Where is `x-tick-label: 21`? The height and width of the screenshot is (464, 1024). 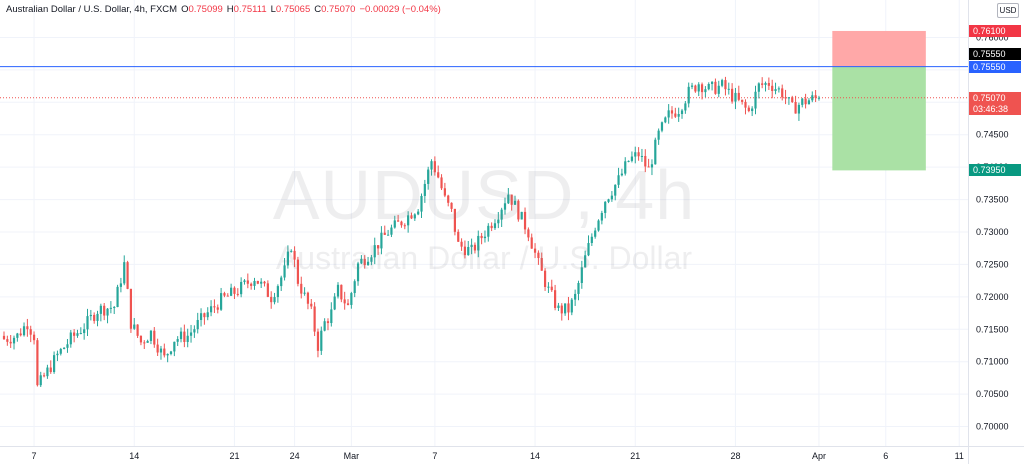
x-tick-label: 21 is located at coordinates (635, 456).